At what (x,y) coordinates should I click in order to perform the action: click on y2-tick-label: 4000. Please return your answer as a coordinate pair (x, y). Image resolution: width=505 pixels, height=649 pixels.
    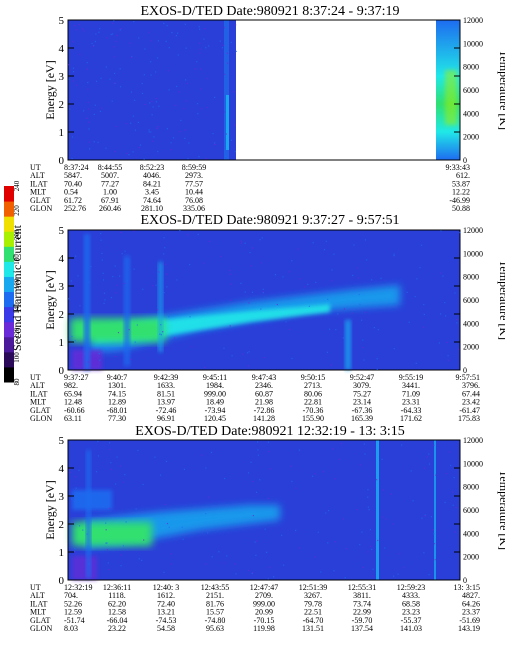
    Looking at the image, I should click on (471, 533).